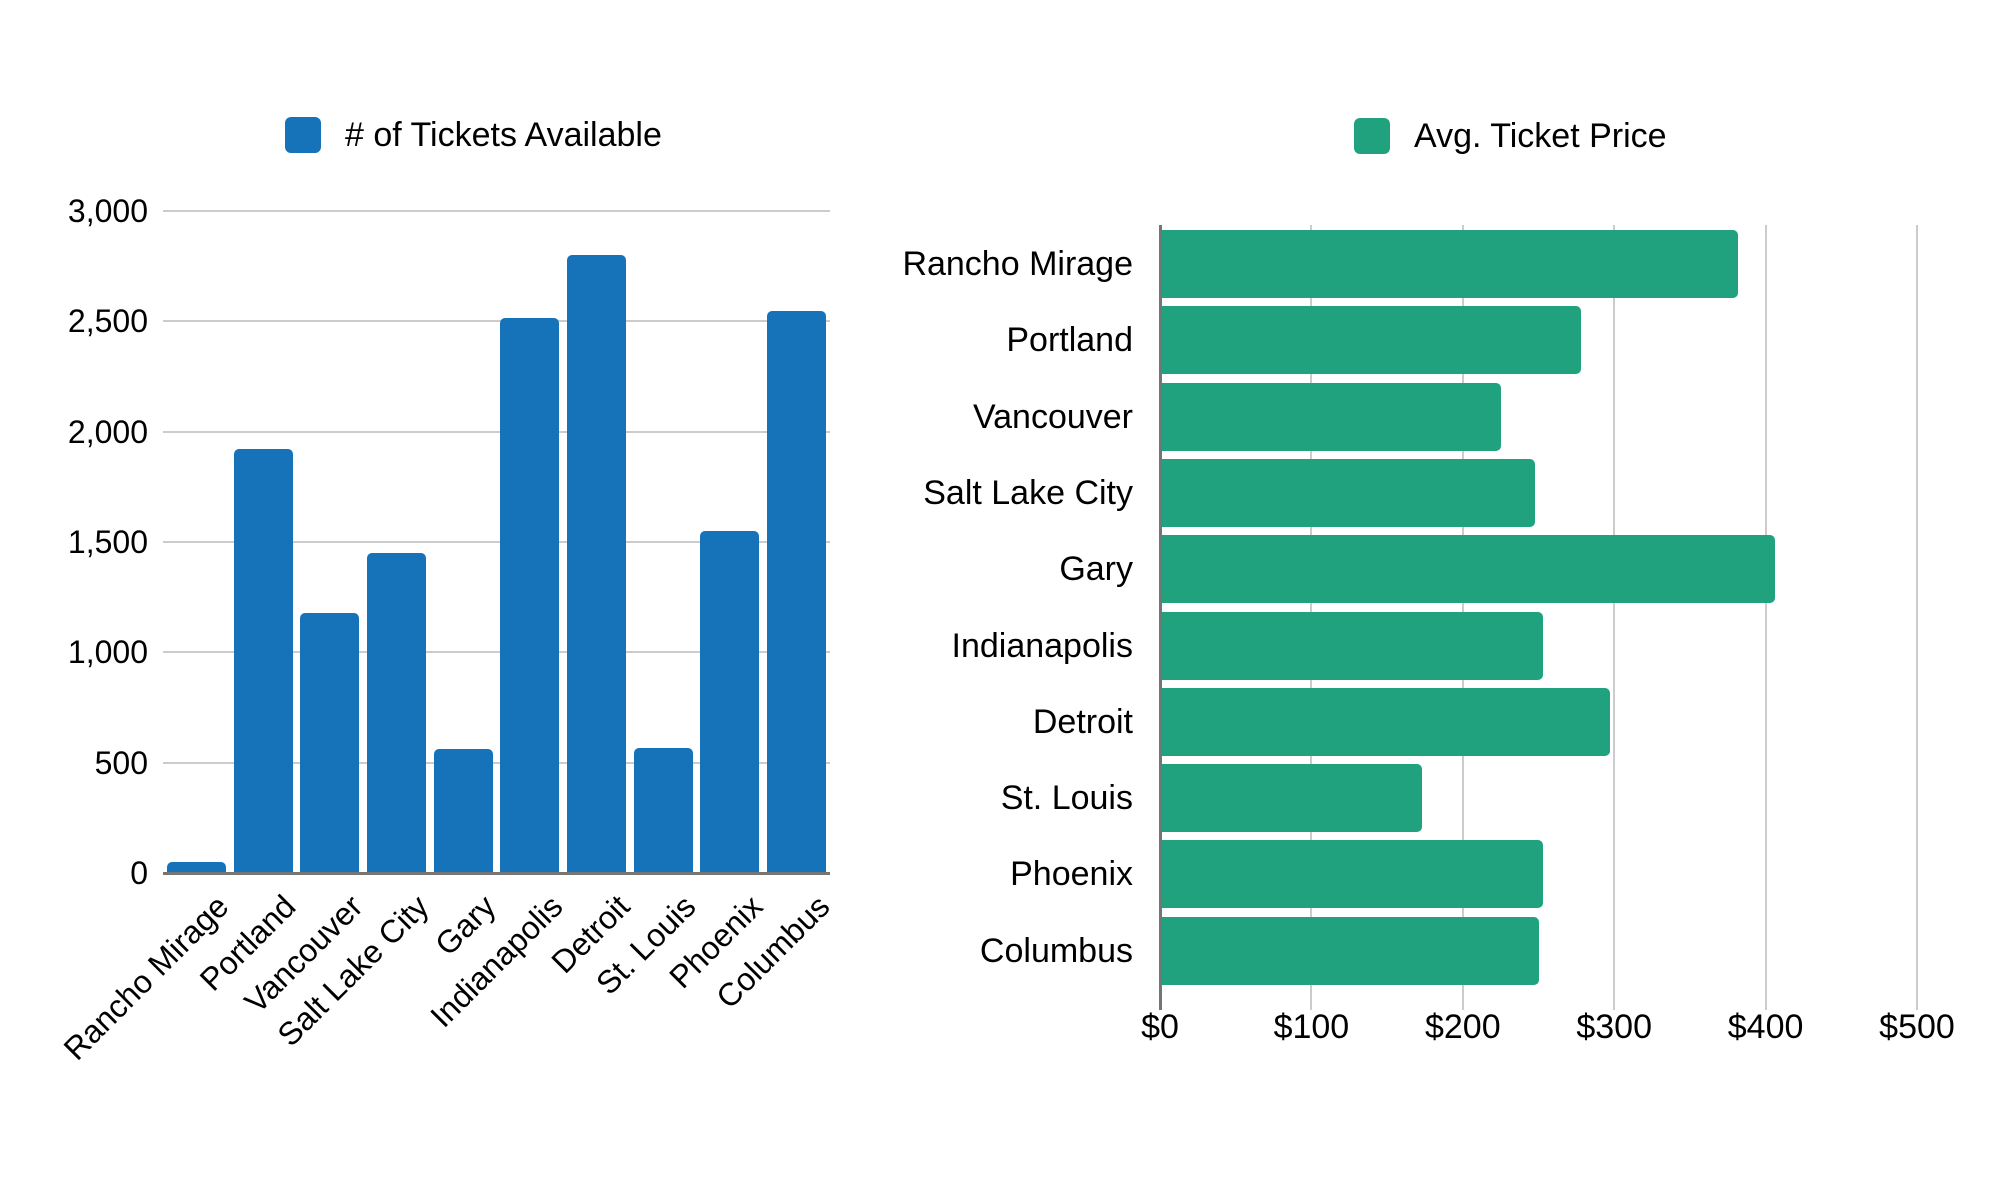 The width and height of the screenshot is (2000, 1200). I want to click on y-category-label: Gary, so click(1096, 569).